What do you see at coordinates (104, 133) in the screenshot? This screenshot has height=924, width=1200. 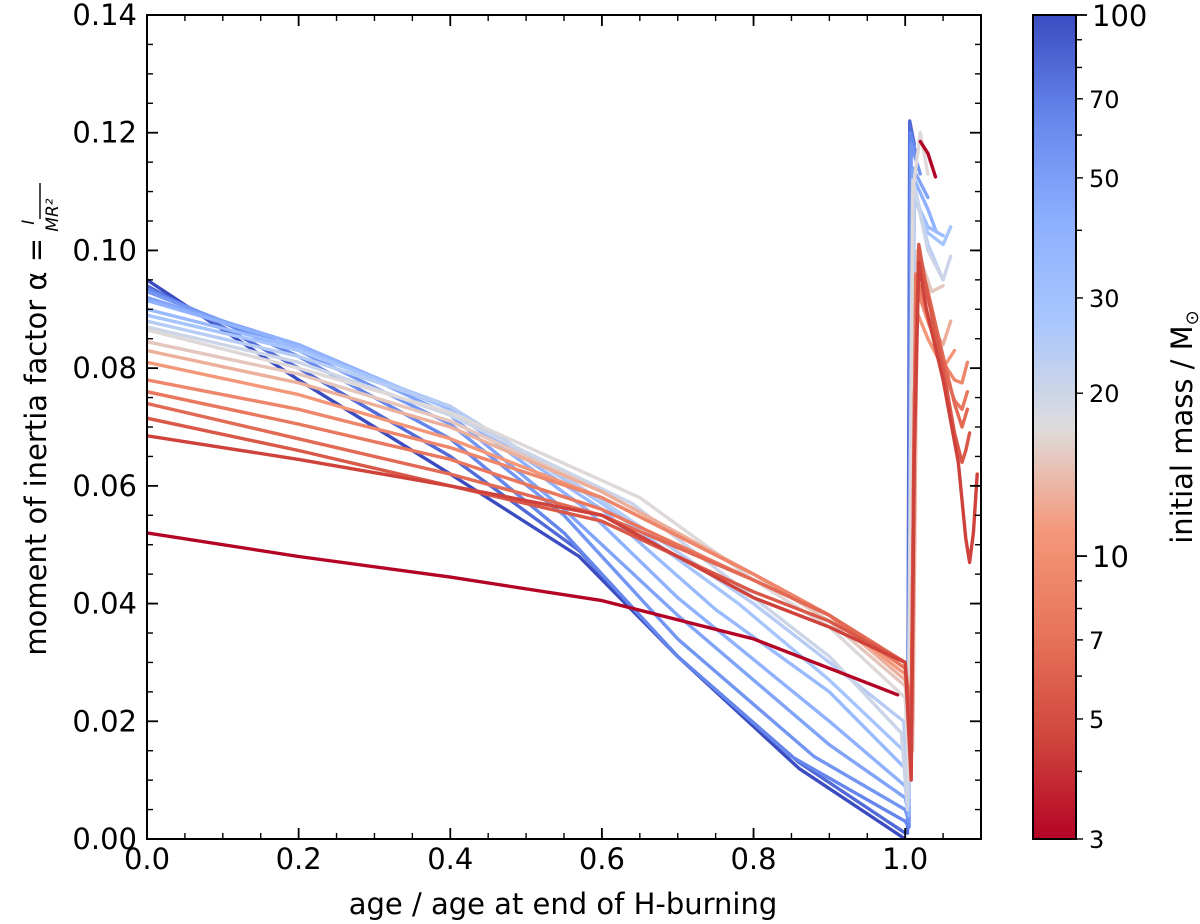 I see `y-tick-label: 0.12` at bounding box center [104, 133].